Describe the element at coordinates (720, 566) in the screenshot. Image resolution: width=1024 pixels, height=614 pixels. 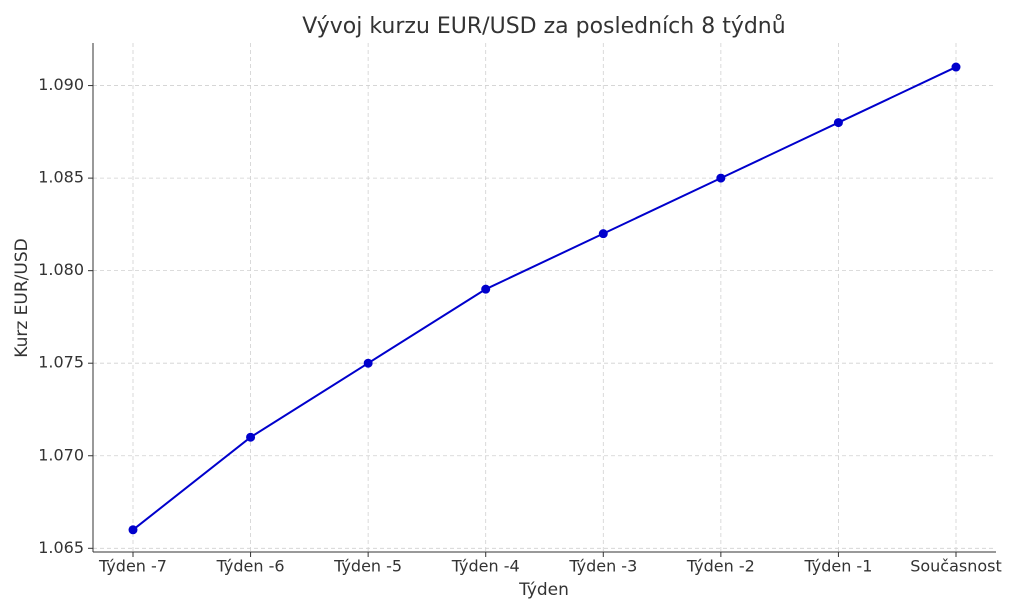
I see `x-tick-label: Týden -2` at that location.